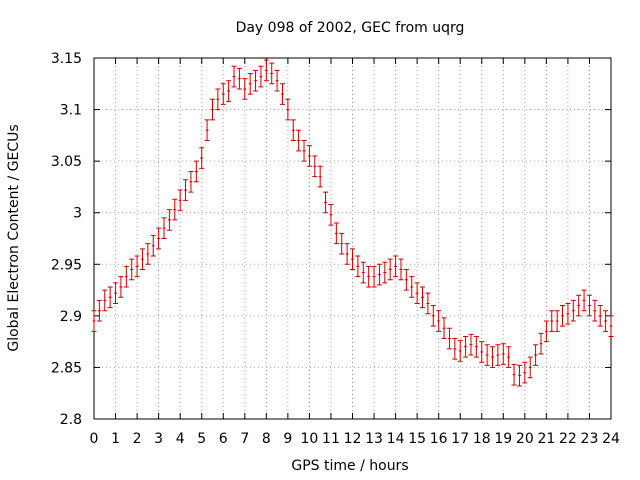 This screenshot has height=480, width=640. Describe the element at coordinates (71, 317) in the screenshot. I see `y-tick-label: 2.9` at that location.